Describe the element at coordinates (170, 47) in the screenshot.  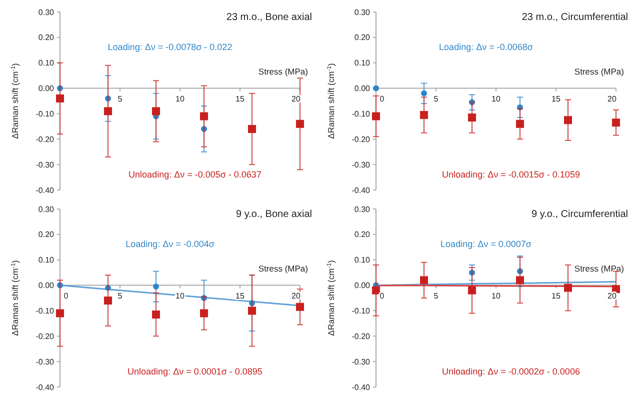
I see `annotation: Loading: Δν = -0.0078σ - 0.022` at that location.